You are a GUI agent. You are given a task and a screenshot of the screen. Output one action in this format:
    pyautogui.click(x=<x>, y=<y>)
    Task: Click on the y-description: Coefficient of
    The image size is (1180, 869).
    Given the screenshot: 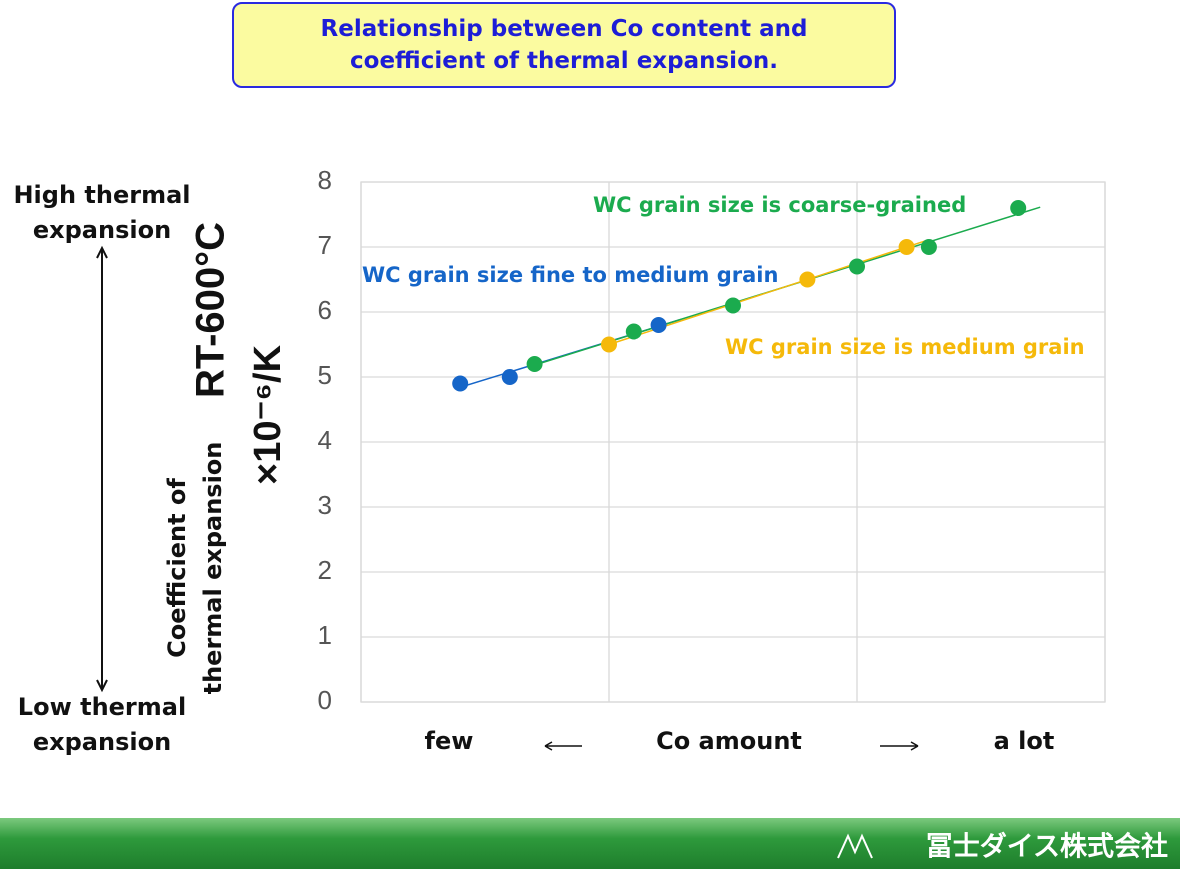 What is the action you would take?
    pyautogui.click(x=177, y=568)
    